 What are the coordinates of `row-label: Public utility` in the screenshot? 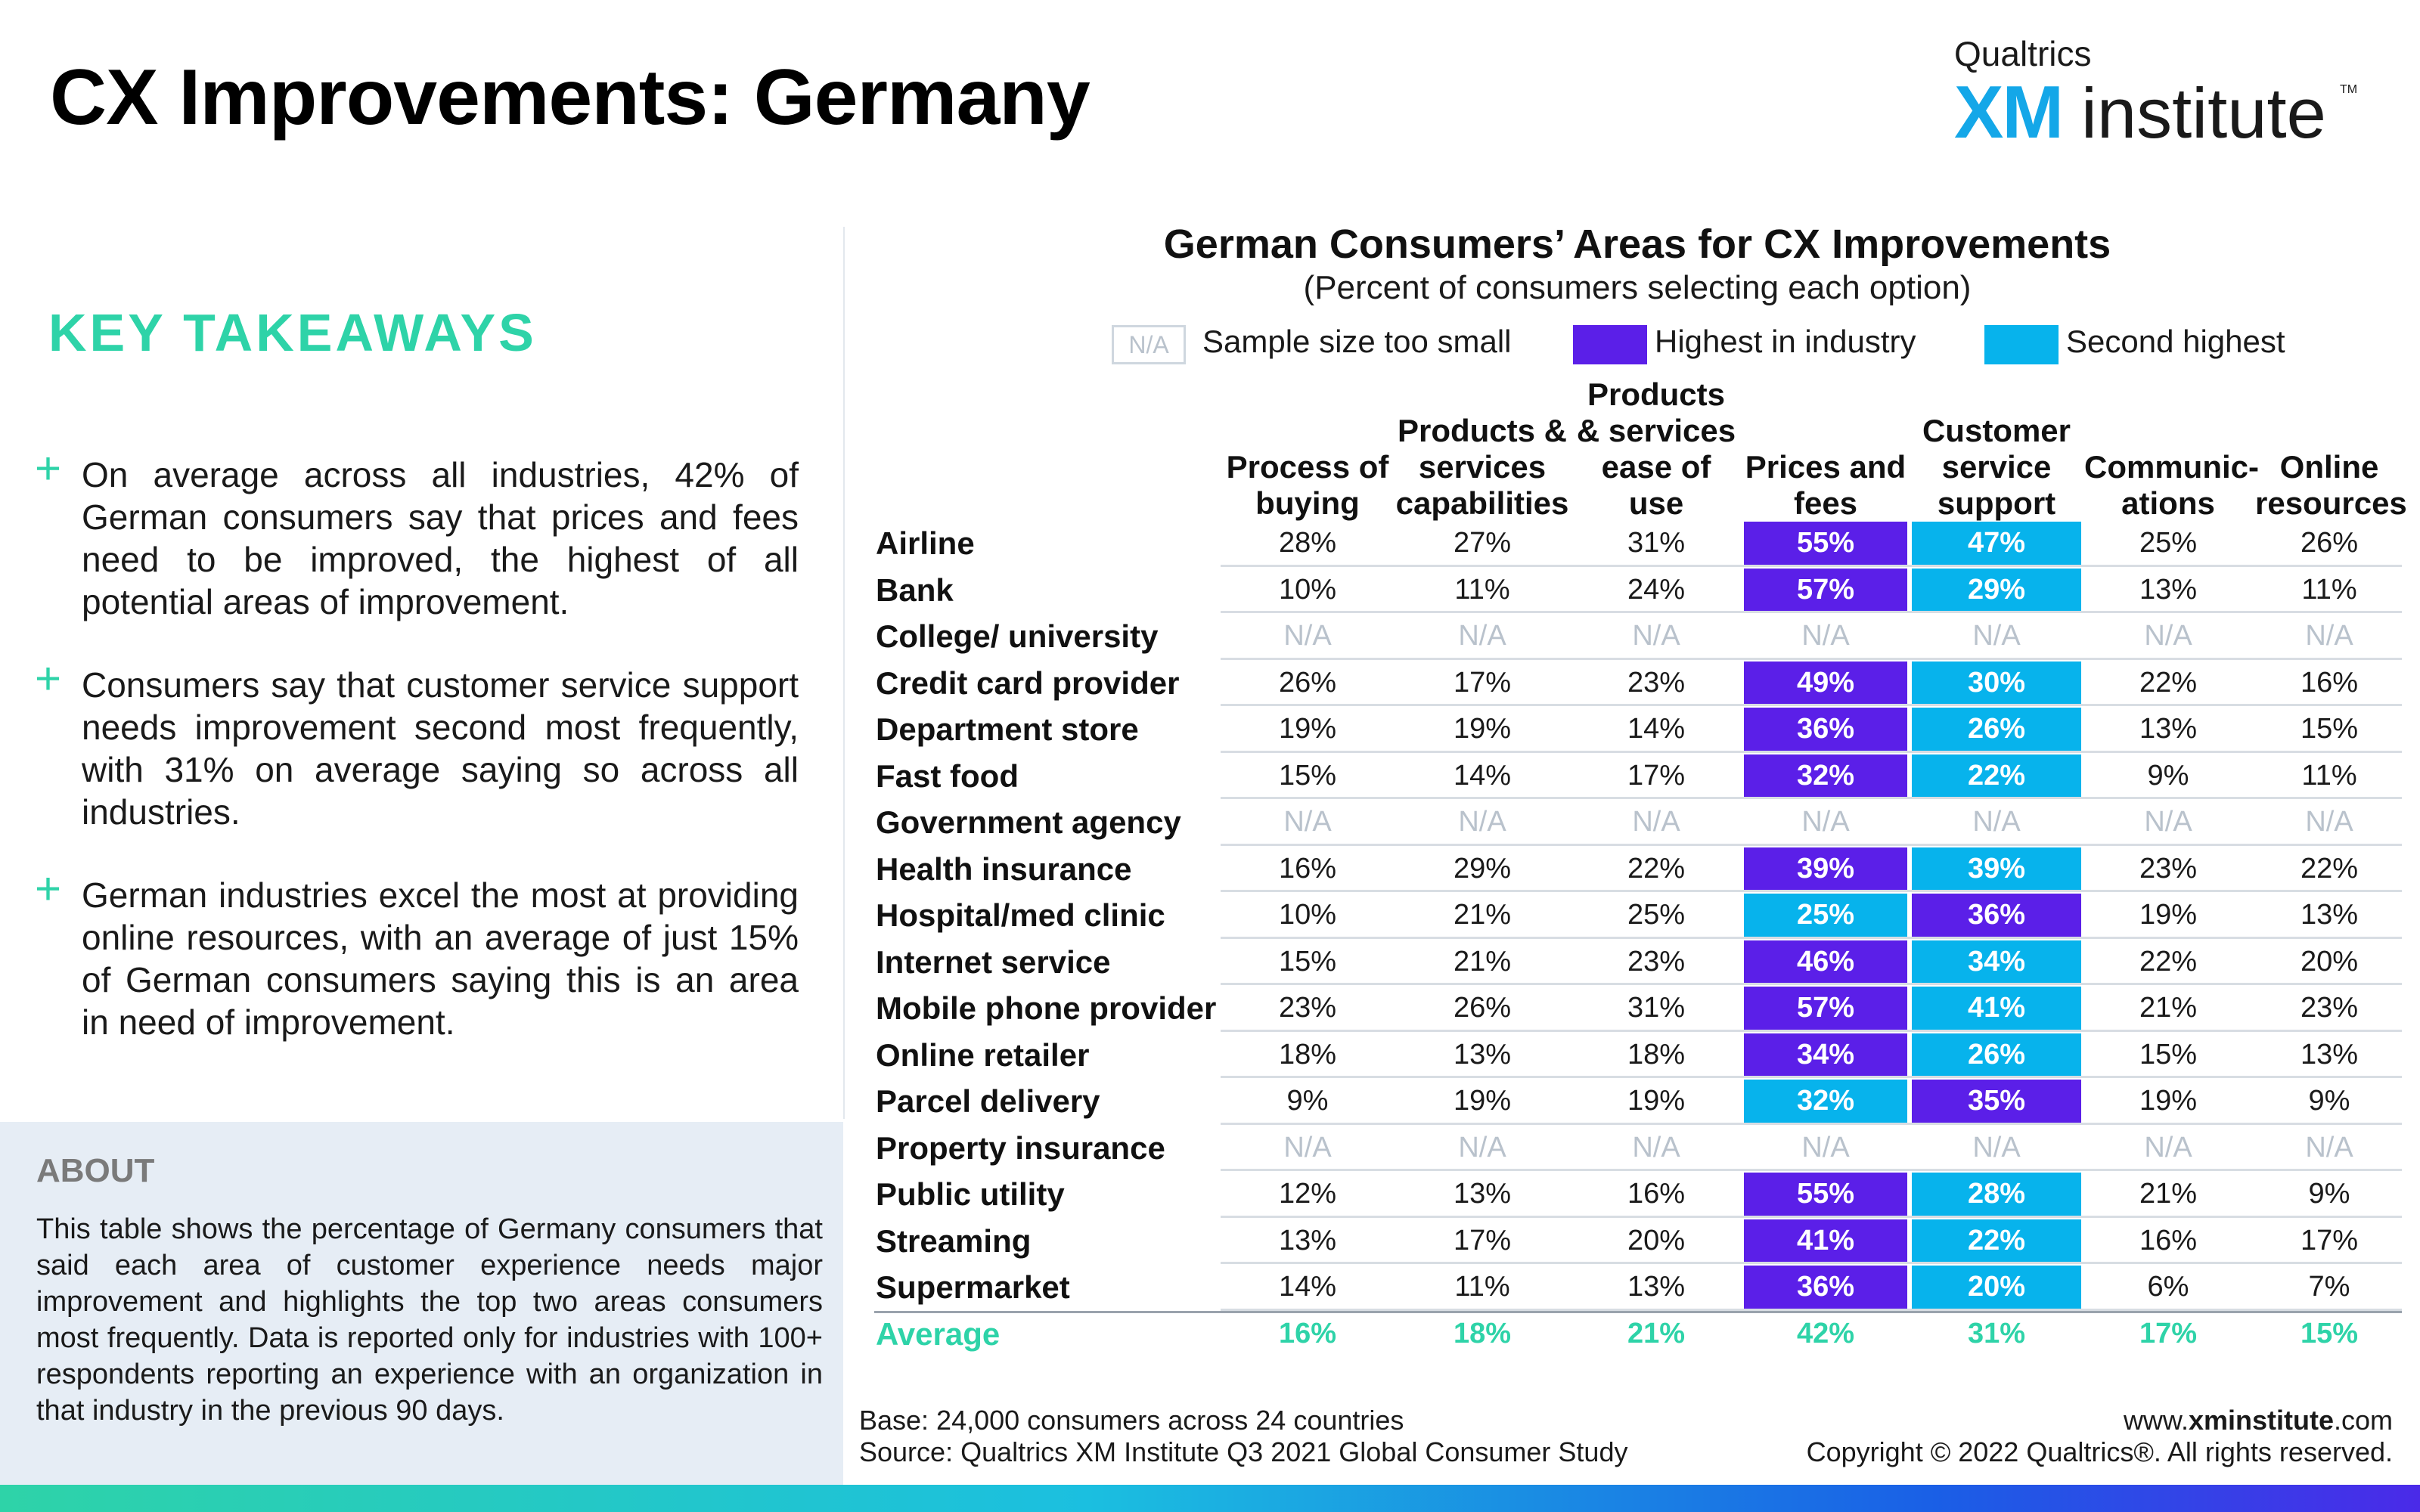 It's located at (970, 1194).